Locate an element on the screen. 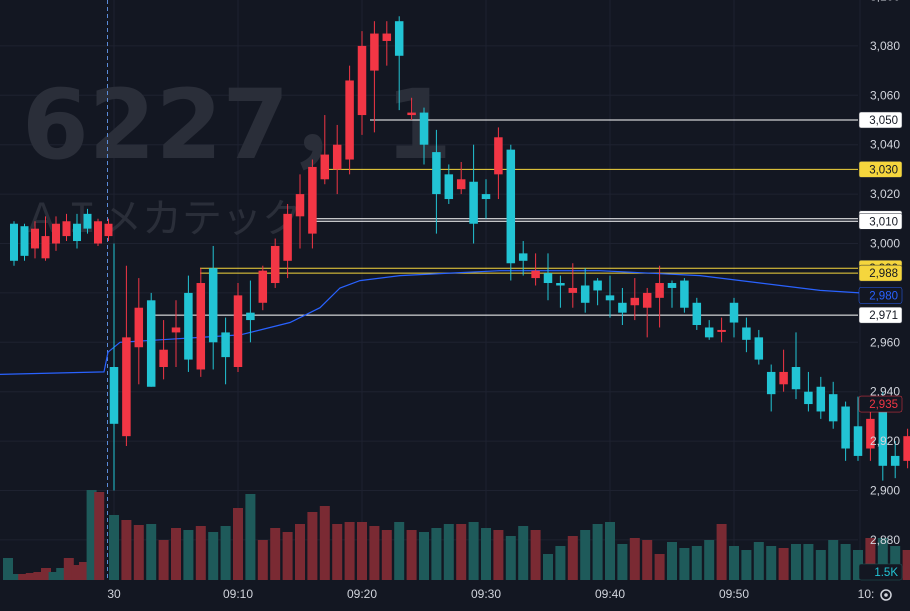 The image size is (910, 611). time-axis: 30 09:10 09:20 09:30 09:40 09:50 10: is located at coordinates (490, 594).